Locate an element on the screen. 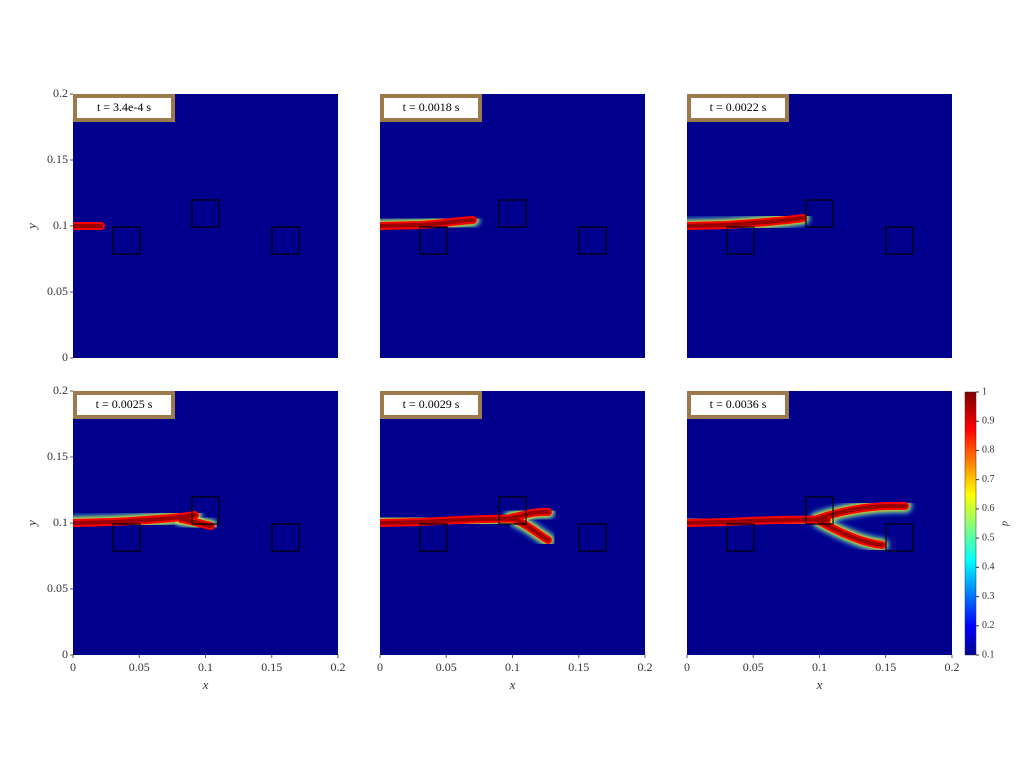 The height and width of the screenshot is (768, 1024). colorbar-tick-label: 0.7 is located at coordinates (988, 479).